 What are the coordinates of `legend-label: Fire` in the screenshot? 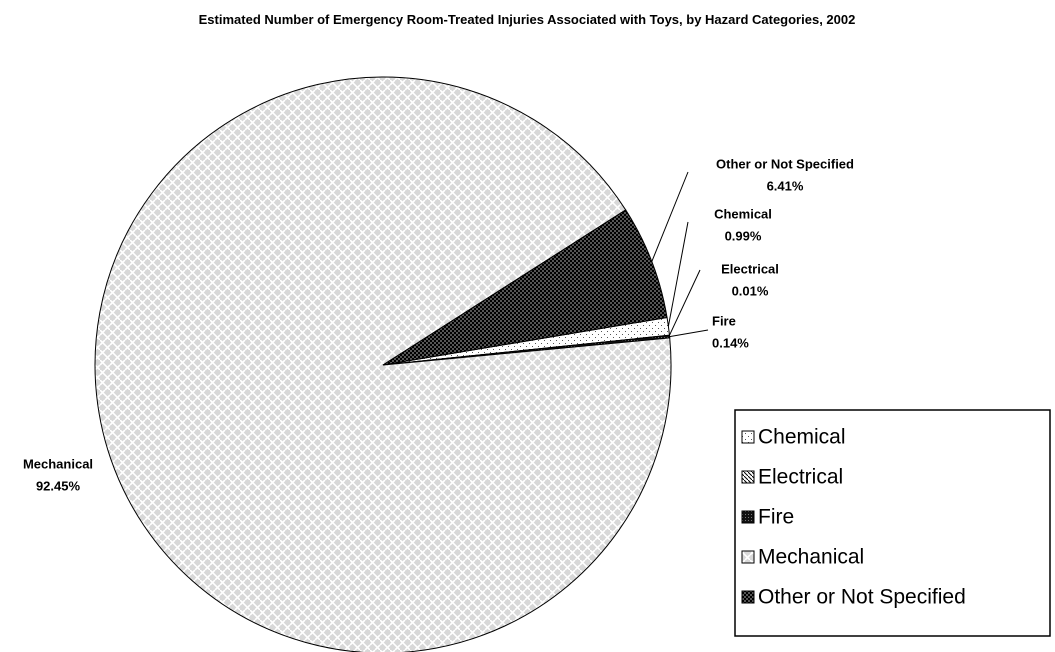 It's located at (776, 517).